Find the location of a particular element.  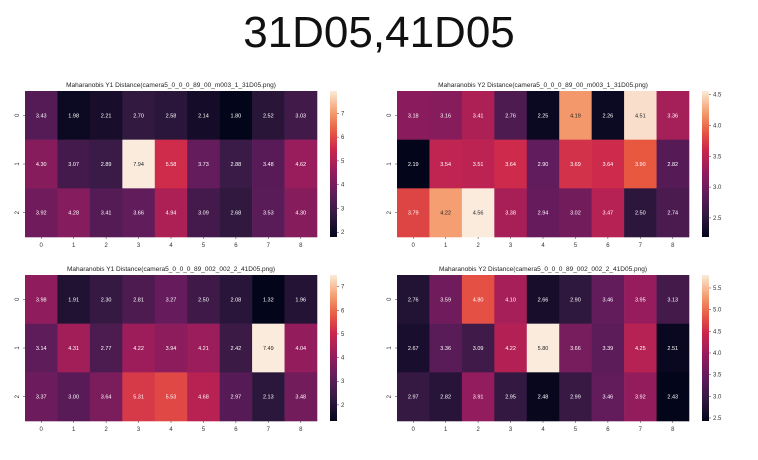

cell-label: 2.25 is located at coordinates (543, 116).